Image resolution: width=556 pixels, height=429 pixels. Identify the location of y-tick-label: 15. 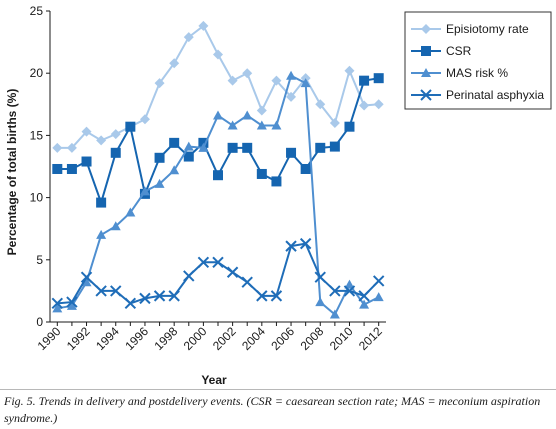
(37, 135).